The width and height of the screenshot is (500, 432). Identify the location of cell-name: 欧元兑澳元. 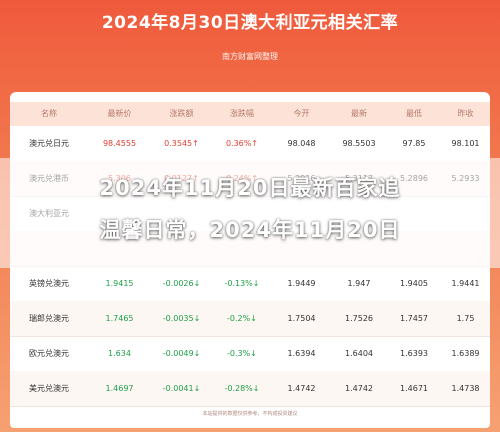
(49, 353).